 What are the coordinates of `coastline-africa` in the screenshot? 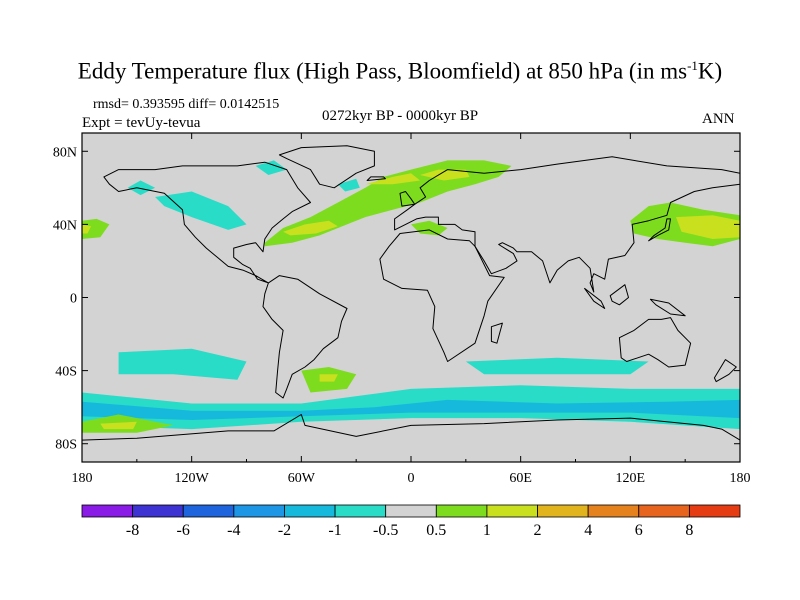 It's located at (442, 295).